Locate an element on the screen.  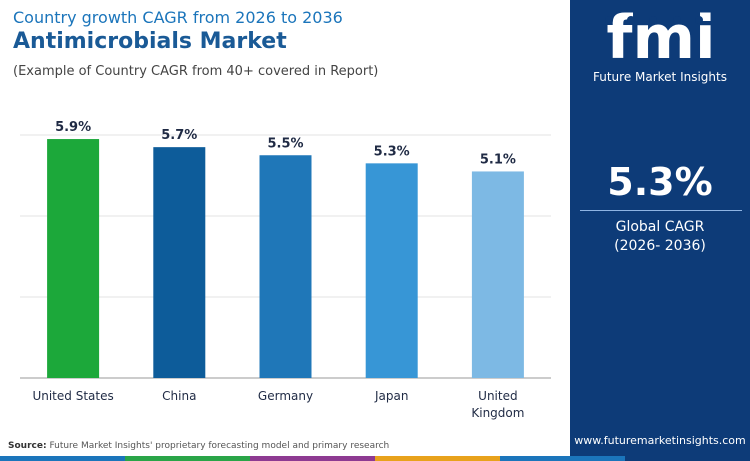
x-tick-label: Germany is located at coordinates (285, 396).